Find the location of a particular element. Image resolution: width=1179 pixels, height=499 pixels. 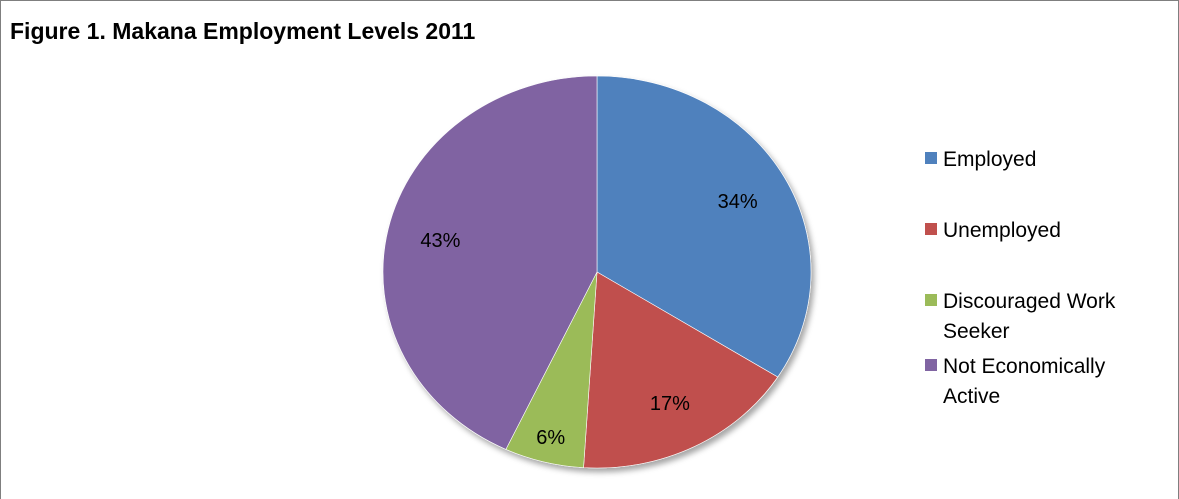

pie-data-labels: 34% 17% 6% 43% is located at coordinates (589, 320).